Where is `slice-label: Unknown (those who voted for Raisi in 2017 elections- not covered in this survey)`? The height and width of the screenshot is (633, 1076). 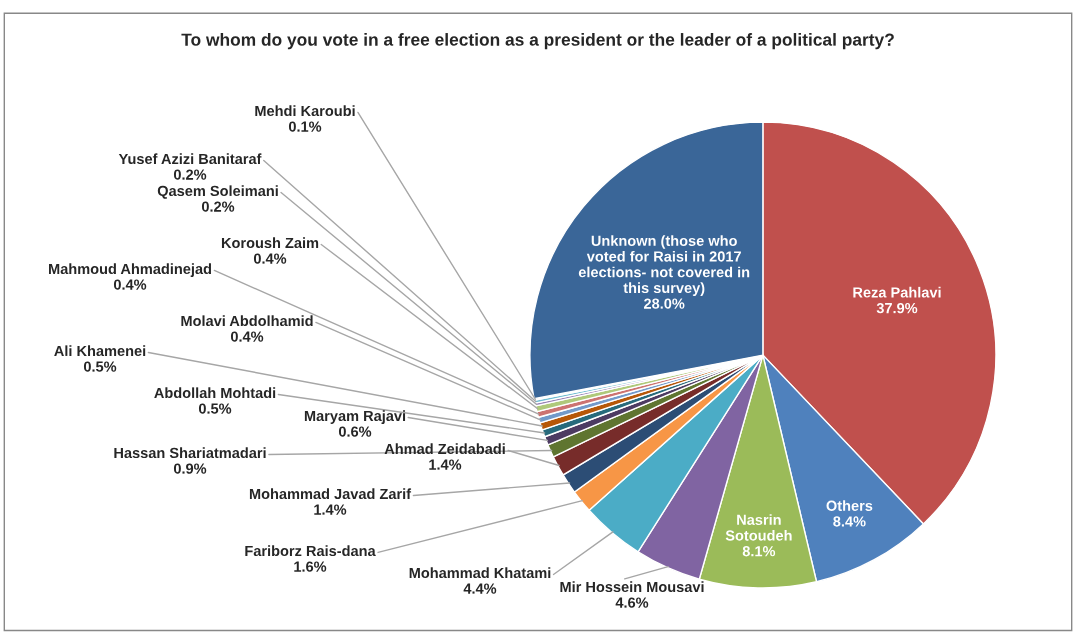 slice-label: Unknown (those who voted for Raisi in 2017 elections- not covered in this survey) is located at coordinates (664, 265).